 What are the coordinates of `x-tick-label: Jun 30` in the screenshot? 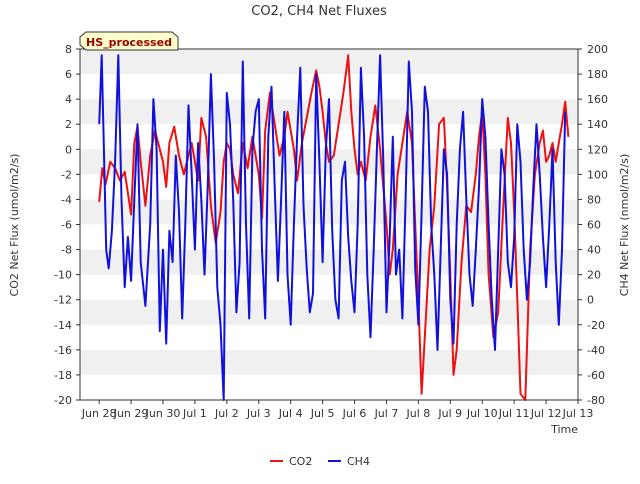 It's located at (163, 413).